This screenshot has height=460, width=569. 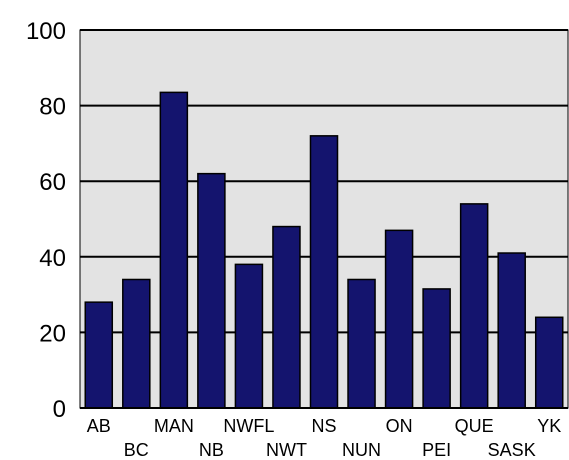 I want to click on y-tick-label: 40, so click(x=52, y=258).